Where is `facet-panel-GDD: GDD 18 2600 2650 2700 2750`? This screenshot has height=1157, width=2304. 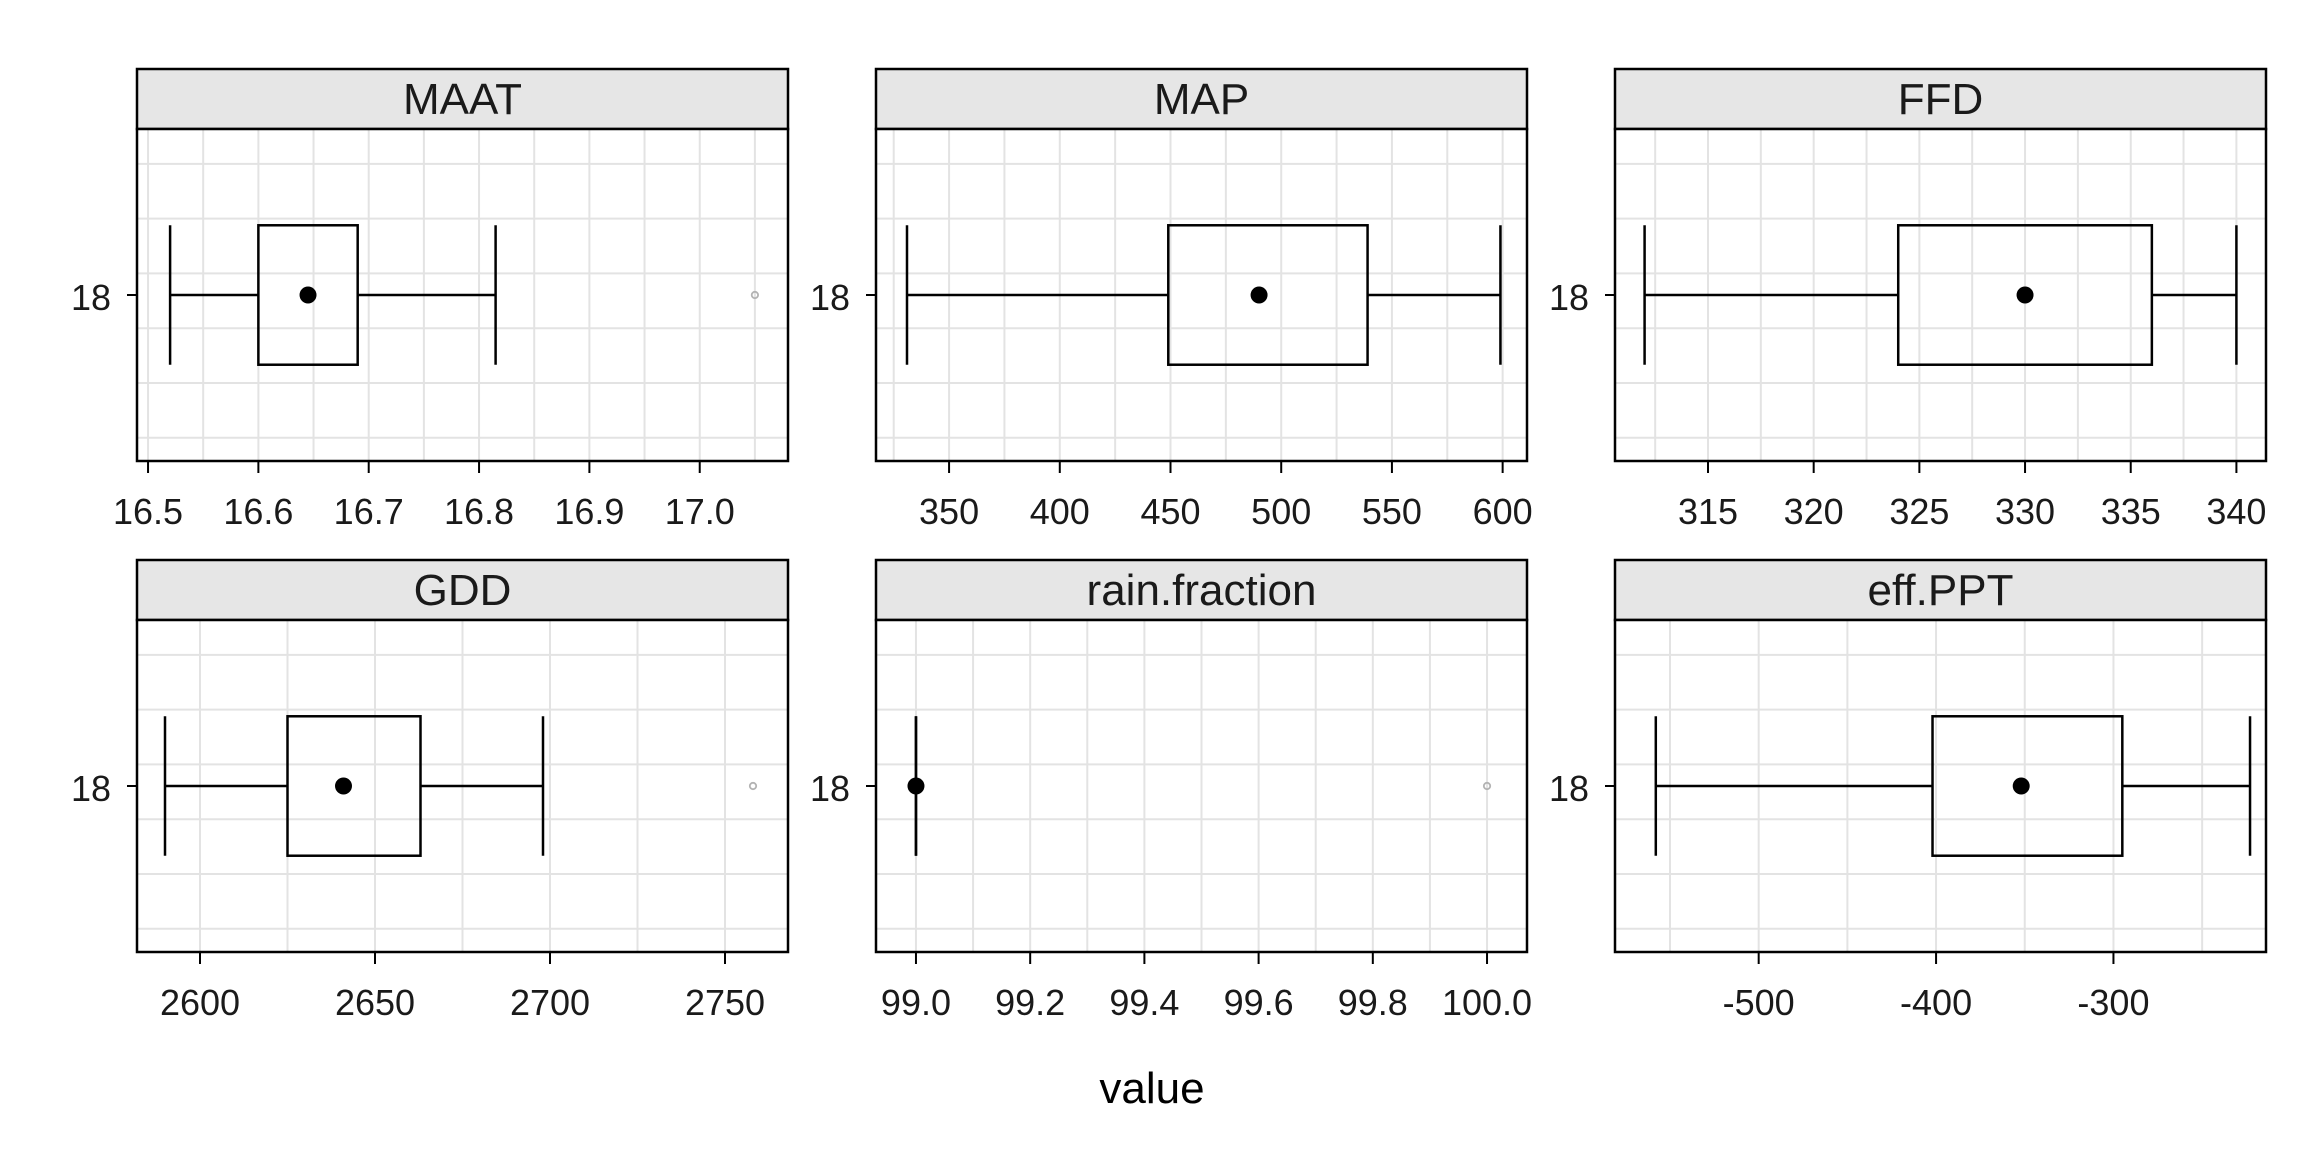
facet-panel-GDD: GDD 18 2600 2650 2700 2750 is located at coordinates (430, 790).